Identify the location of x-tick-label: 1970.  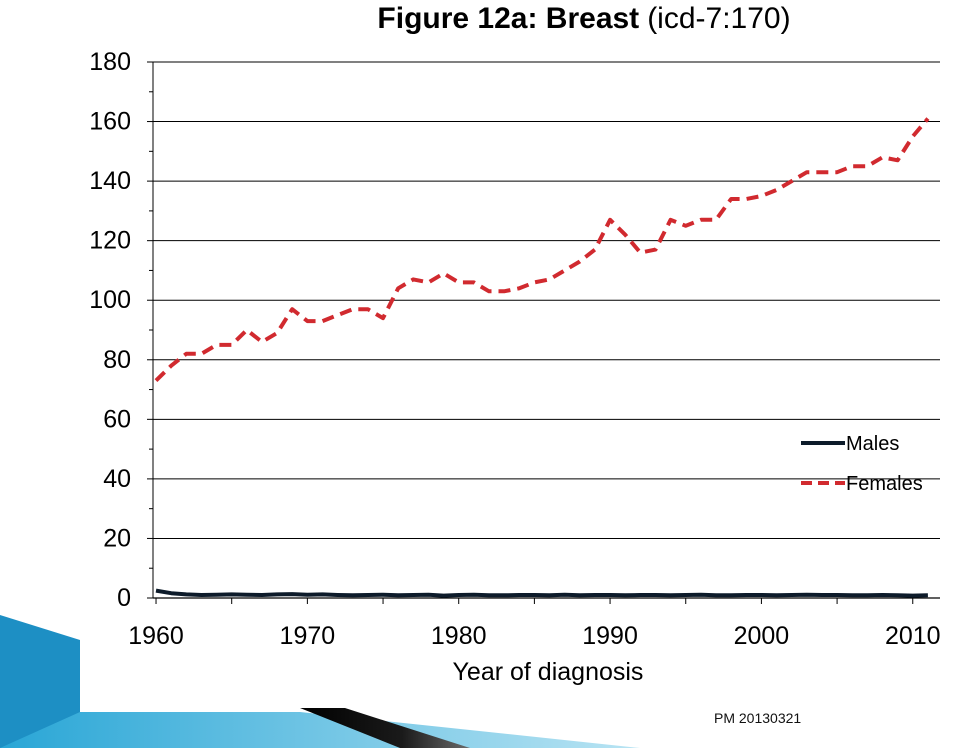
(308, 636).